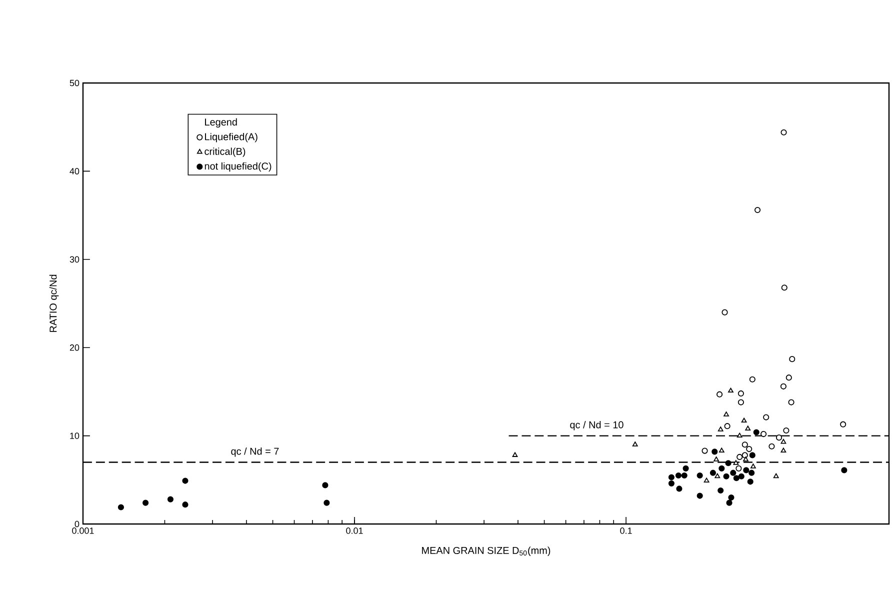  I want to click on x-tick-label: 0.001, so click(83, 531).